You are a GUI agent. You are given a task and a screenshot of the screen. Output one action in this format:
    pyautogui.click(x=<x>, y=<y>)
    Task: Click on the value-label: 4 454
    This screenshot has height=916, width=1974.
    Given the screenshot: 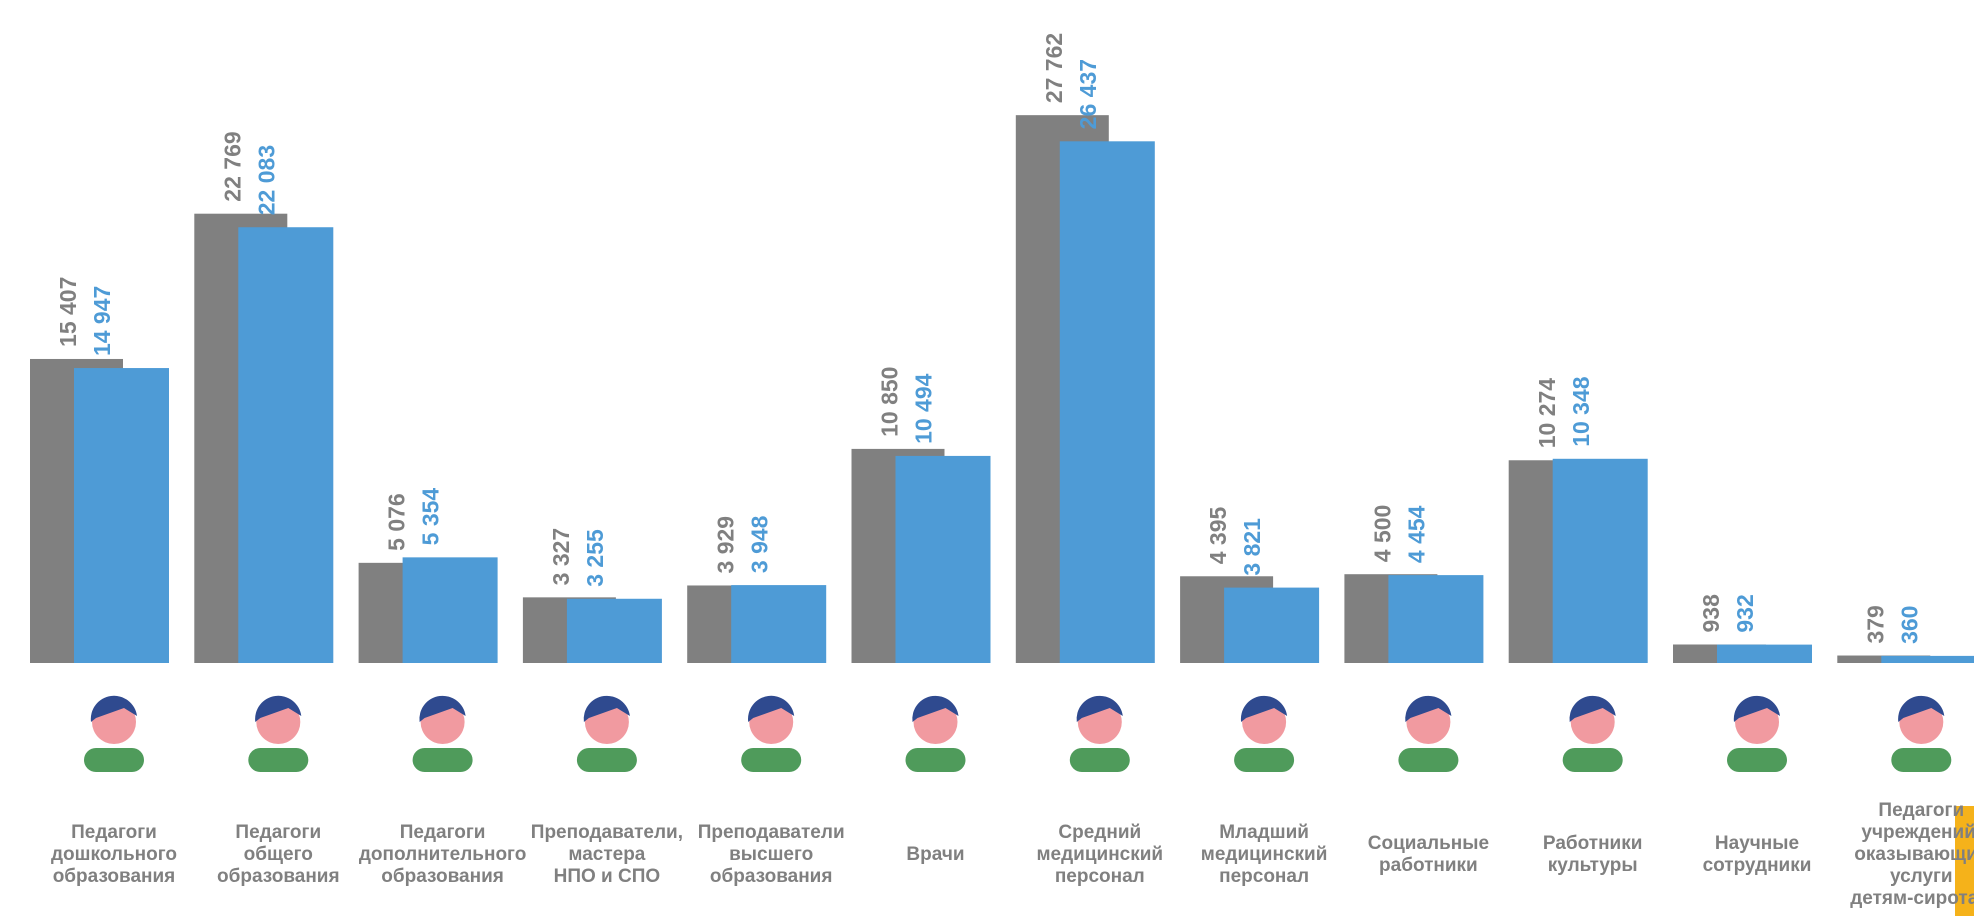 What is the action you would take?
    pyautogui.click(x=1416, y=534)
    